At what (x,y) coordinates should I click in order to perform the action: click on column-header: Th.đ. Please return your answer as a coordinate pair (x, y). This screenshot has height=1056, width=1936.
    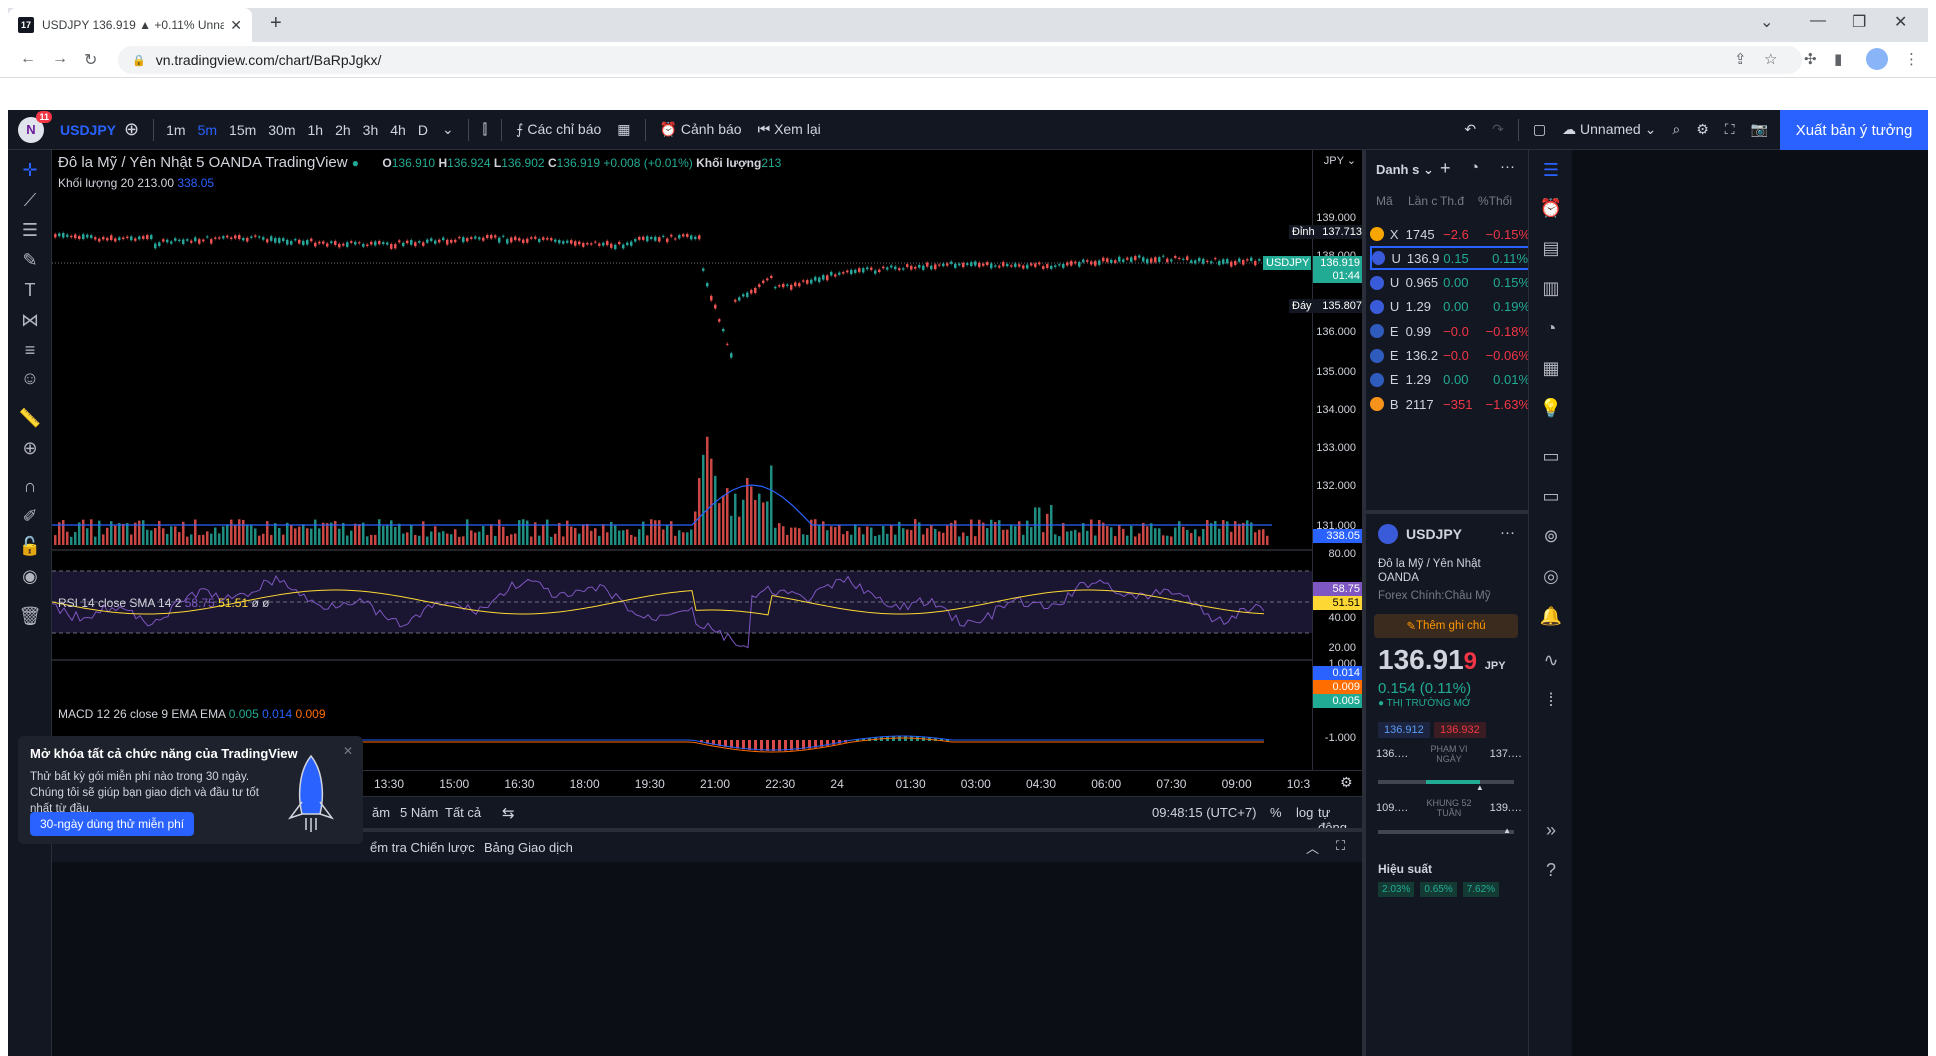
    Looking at the image, I should click on (1452, 201).